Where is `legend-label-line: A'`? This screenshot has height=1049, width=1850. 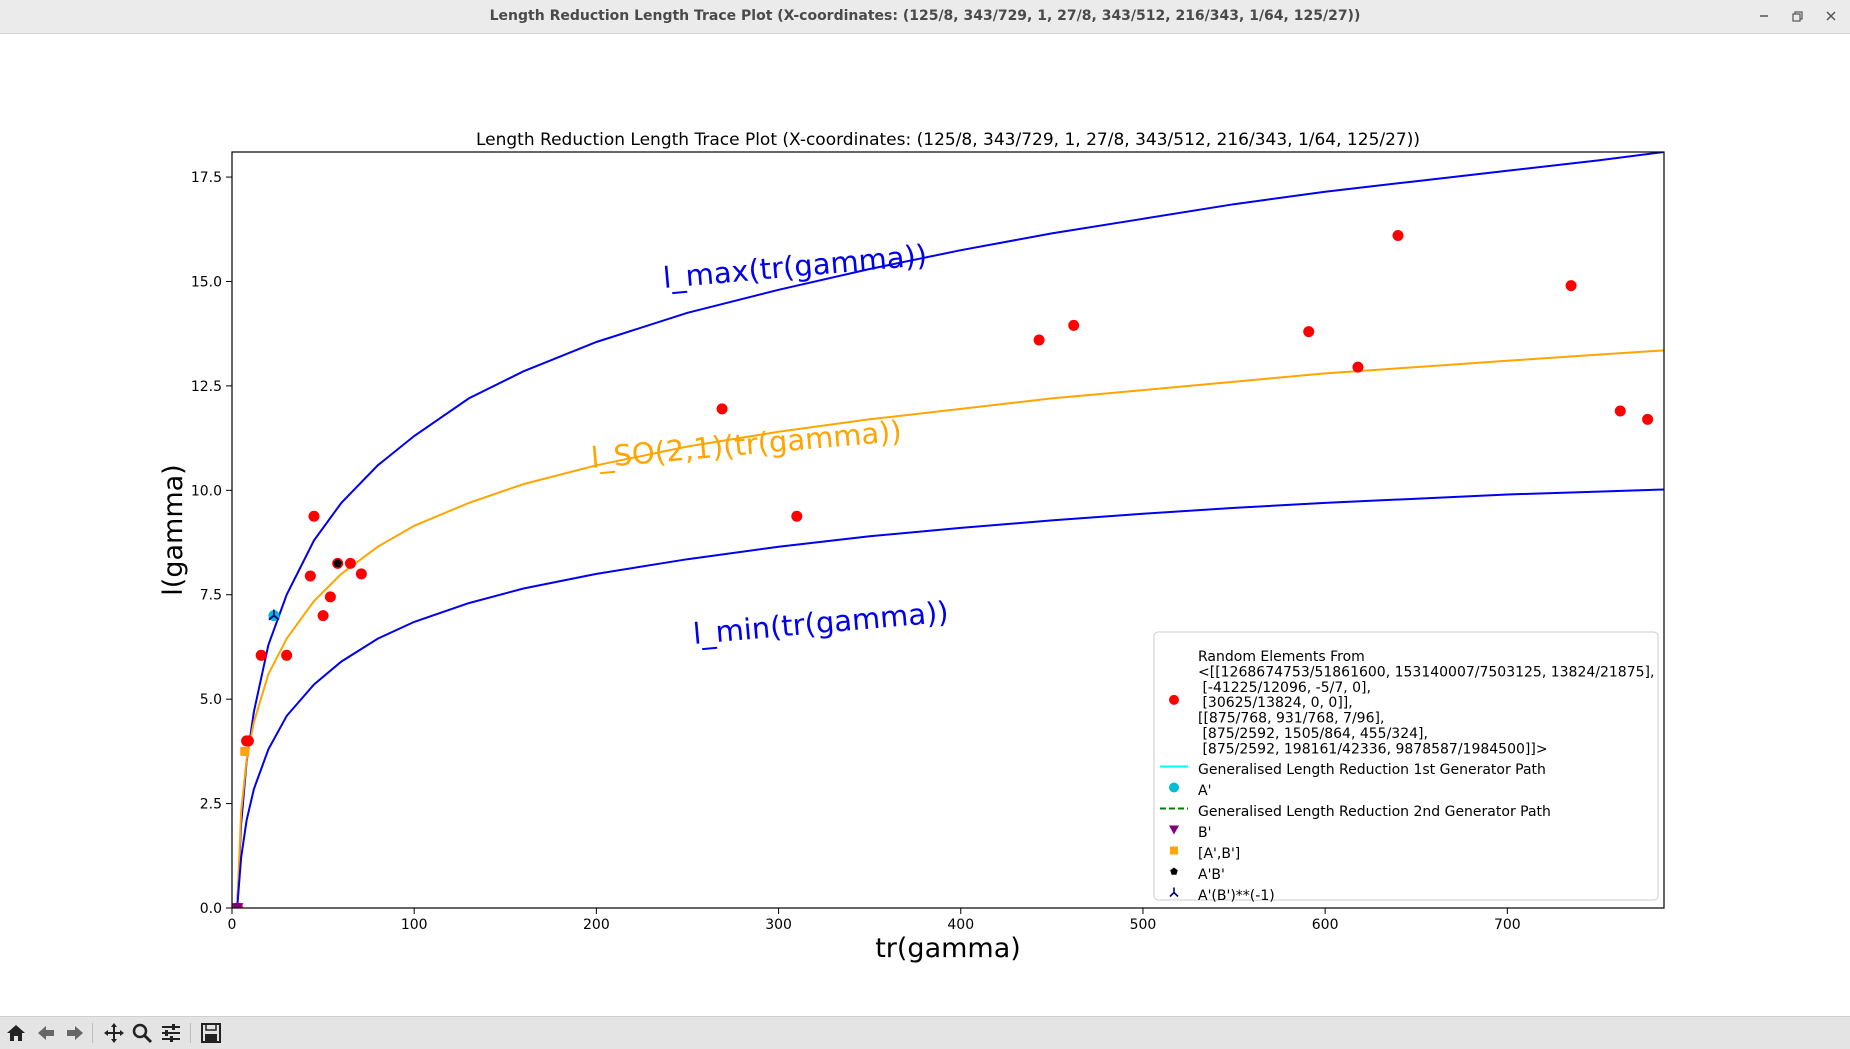
legend-label-line: A' is located at coordinates (1204, 791).